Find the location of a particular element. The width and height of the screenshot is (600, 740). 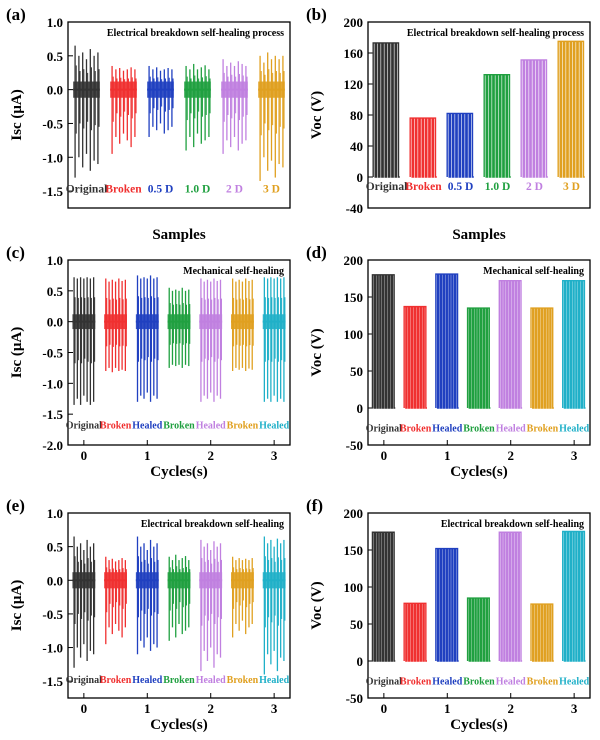

panel-label: (e) is located at coordinates (15, 505).